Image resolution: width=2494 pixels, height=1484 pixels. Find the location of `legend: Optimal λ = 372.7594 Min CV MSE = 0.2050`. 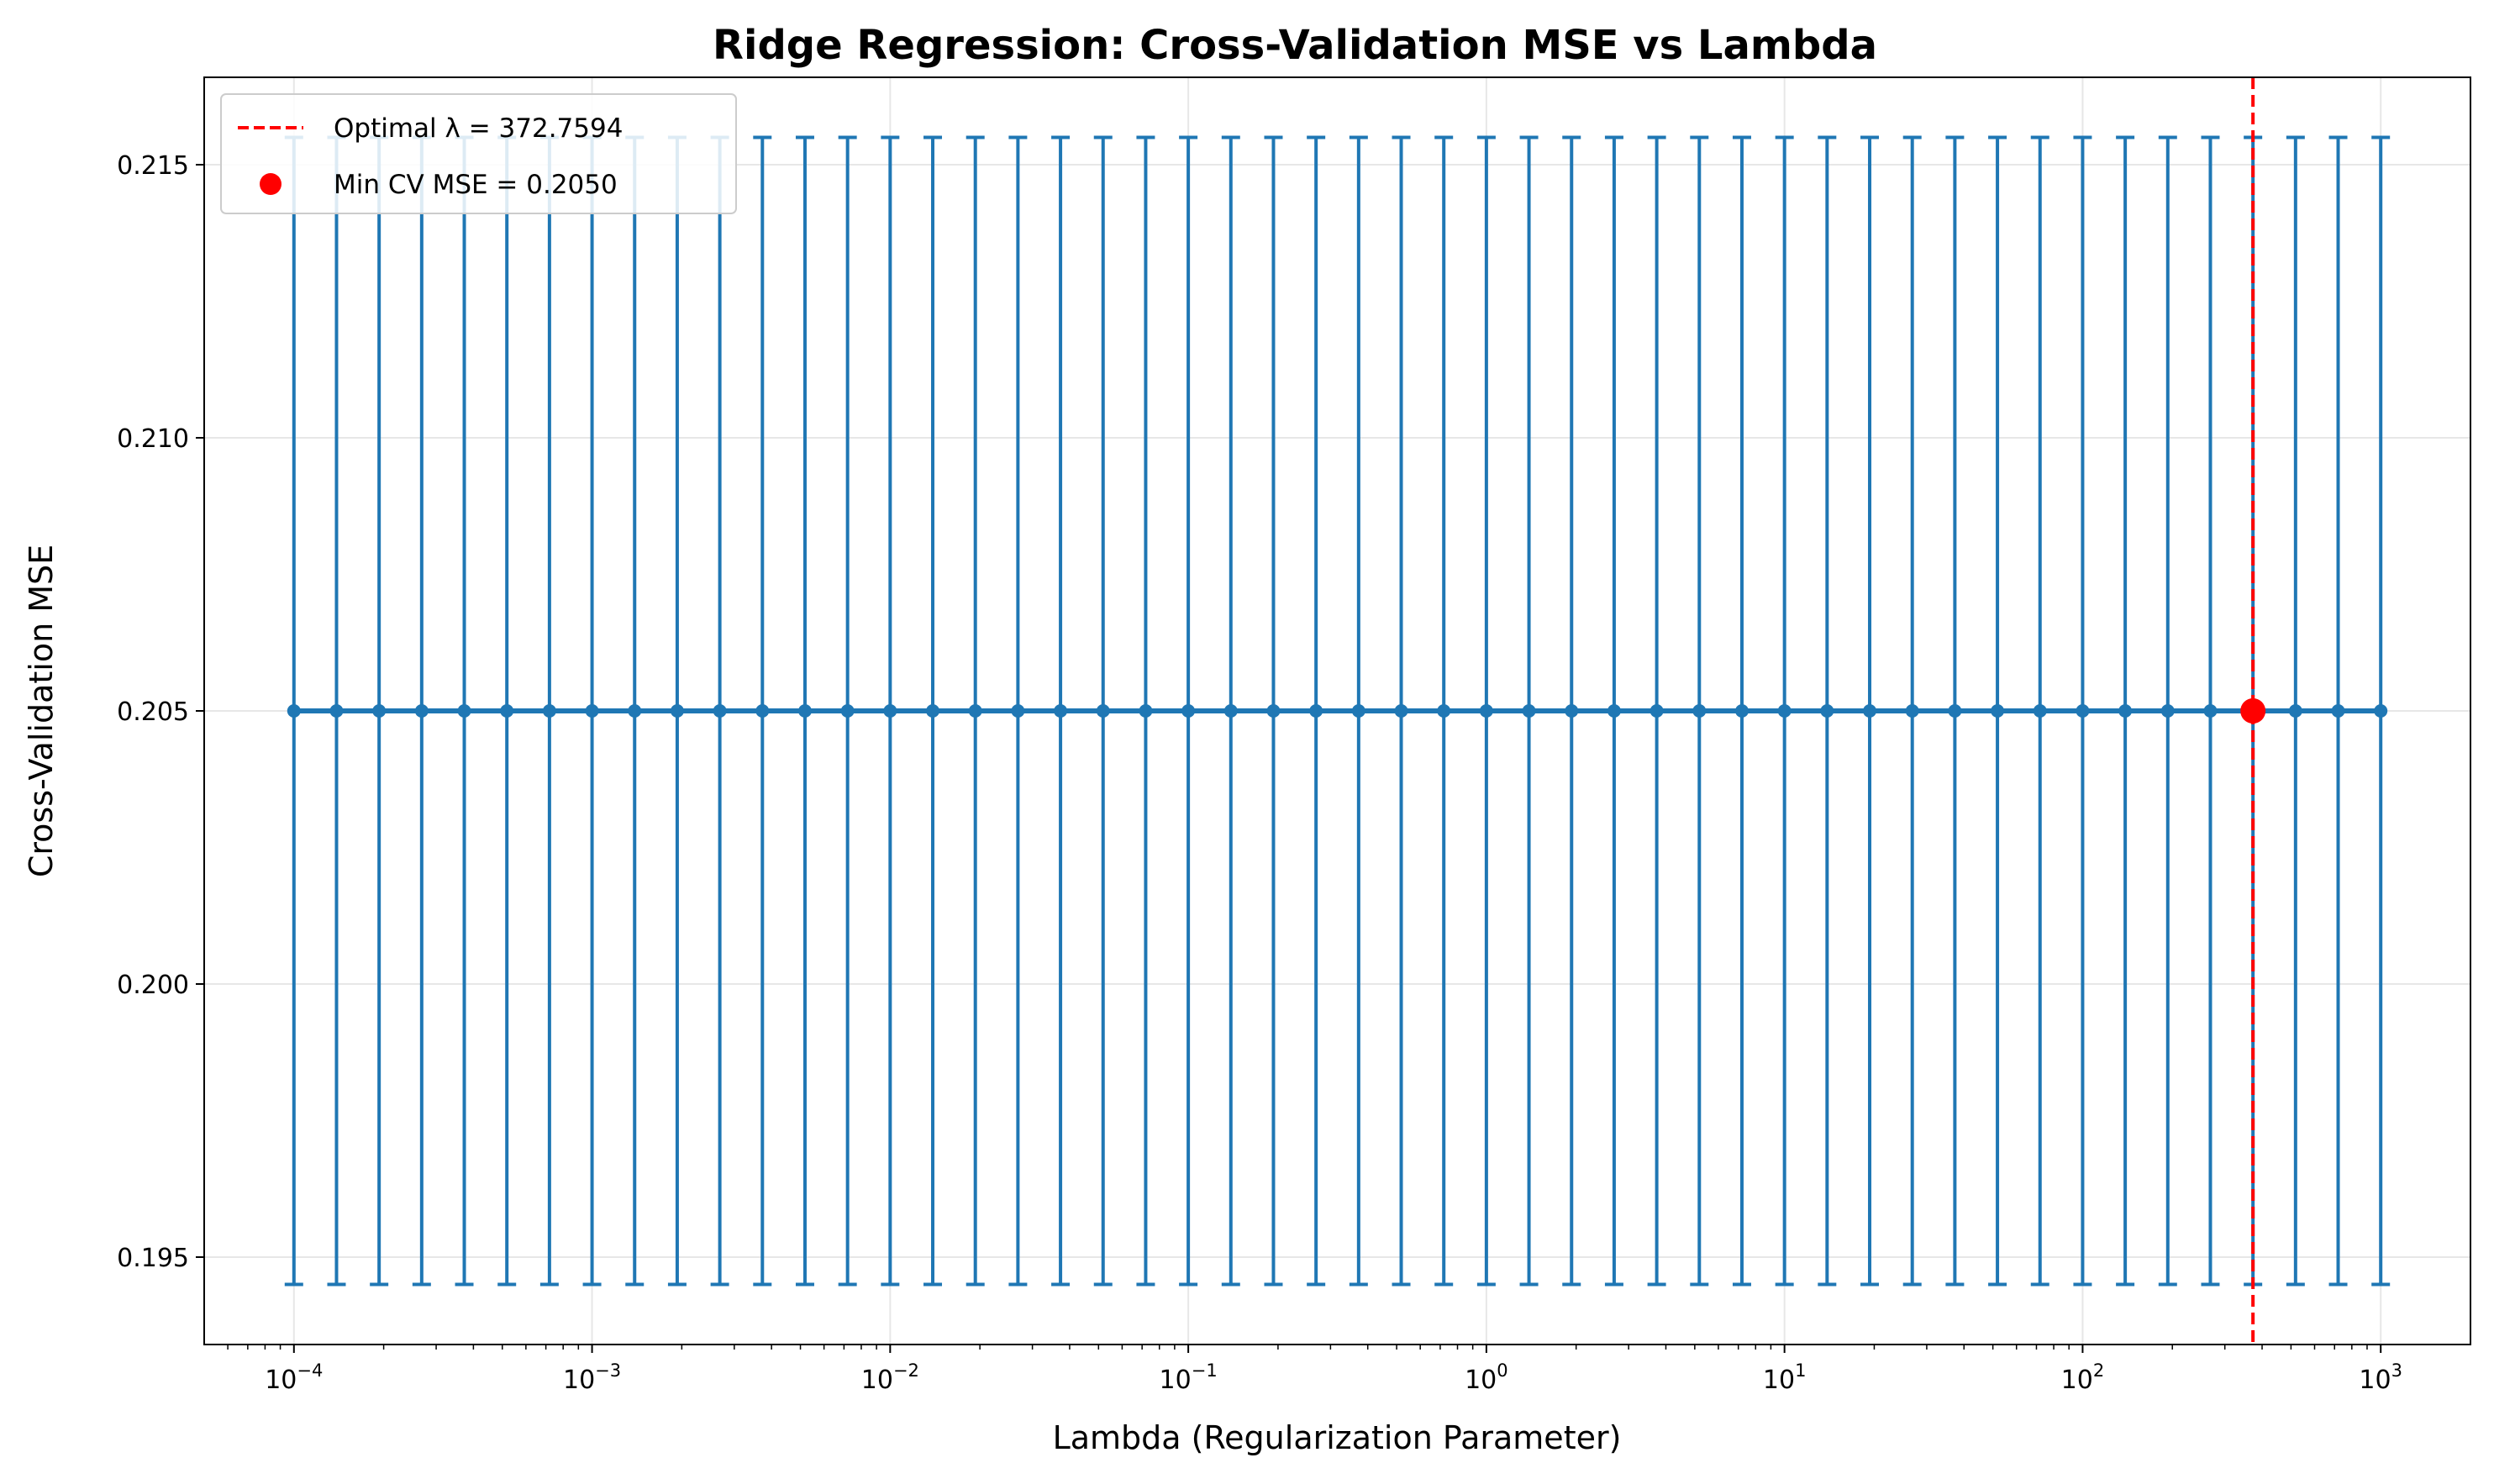

legend: Optimal λ = 372.7594 Min CV MSE = 0.2050 is located at coordinates (478, 154).